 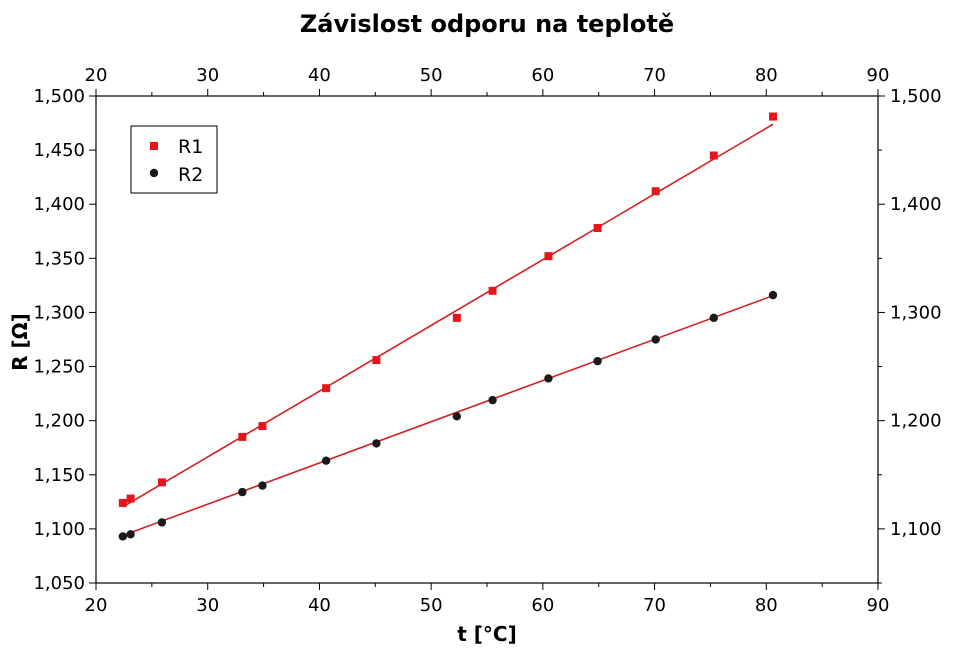 What do you see at coordinates (154, 173) in the screenshot?
I see `legend-marker-r2` at bounding box center [154, 173].